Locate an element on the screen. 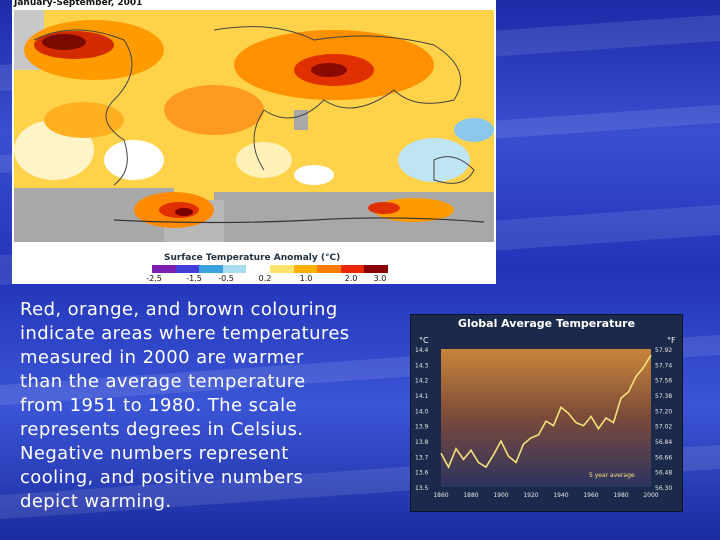 The width and height of the screenshot is (720, 540). celsius-tick-label: 13.9 is located at coordinates (422, 427).